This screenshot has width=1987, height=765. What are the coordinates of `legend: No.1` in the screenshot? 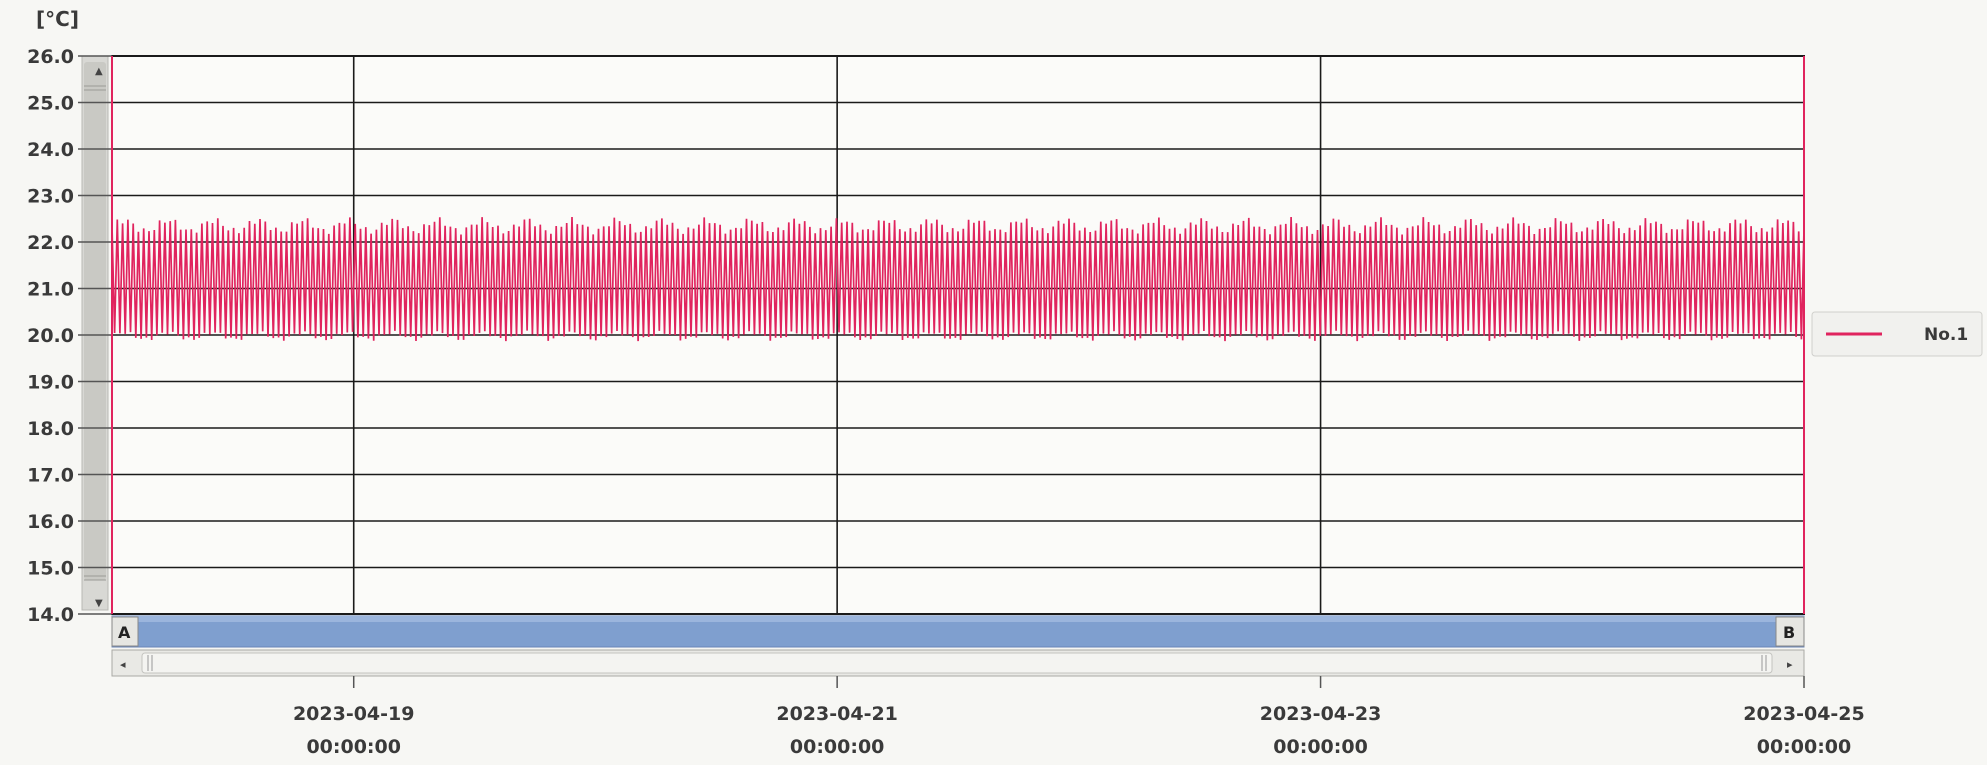 It's located at (1897, 334).